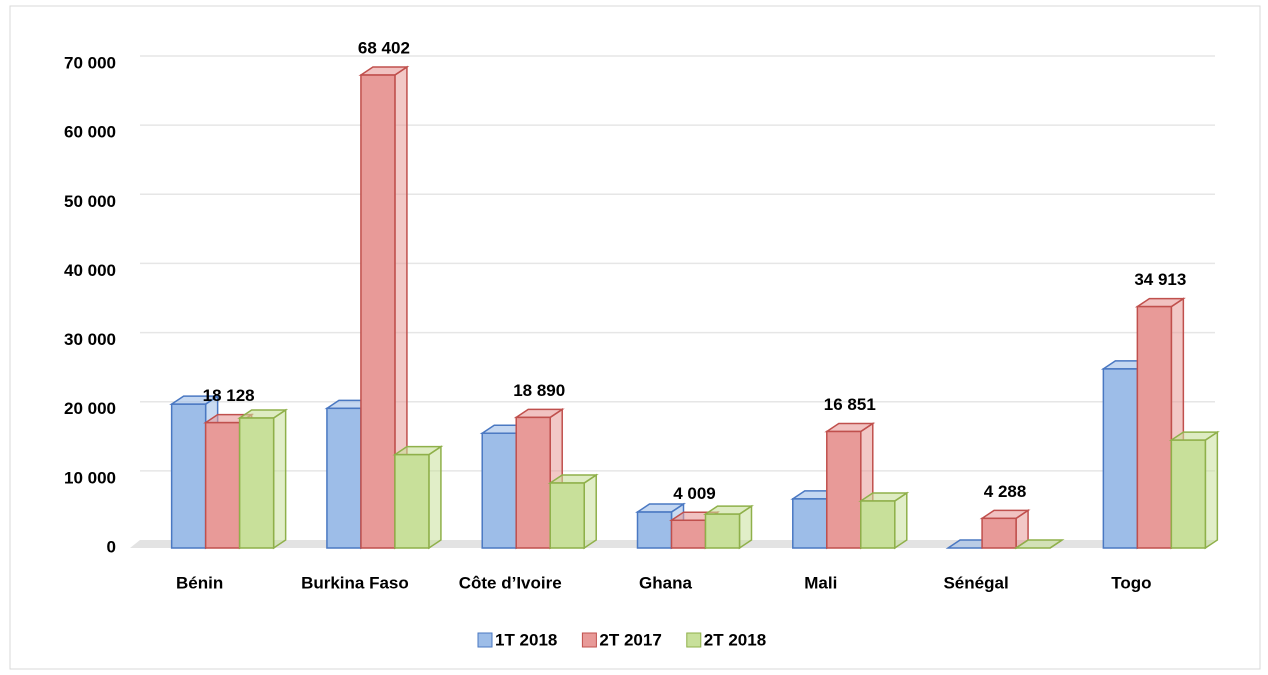  What do you see at coordinates (90, 132) in the screenshot?
I see `y-tick-label: 60 000` at bounding box center [90, 132].